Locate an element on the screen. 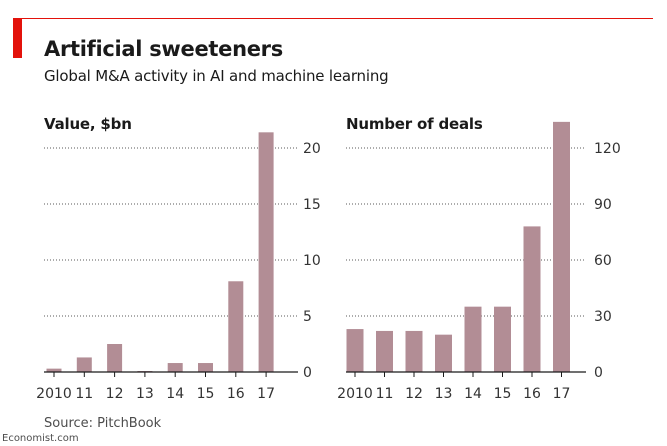  site-credit: Economist.com is located at coordinates (40, 438).